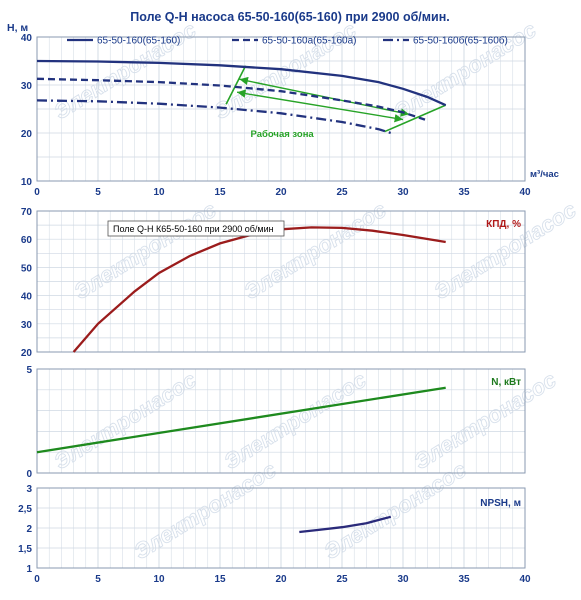  I want to click on legend-label-1: 65-50-160(65-160), so click(138, 41).